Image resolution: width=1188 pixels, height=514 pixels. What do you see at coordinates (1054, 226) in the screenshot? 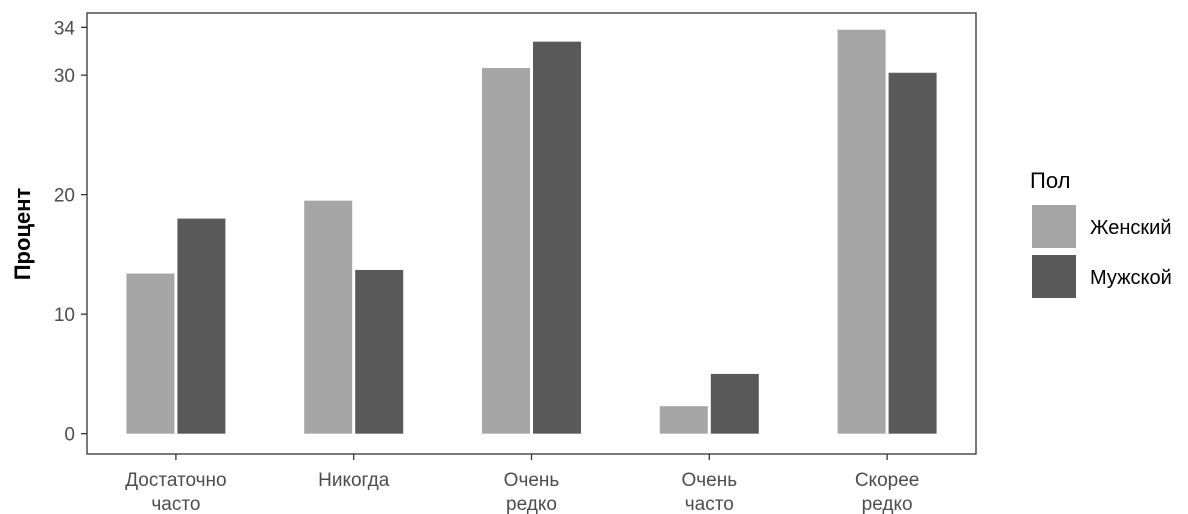
I see `legend-swatch-female` at bounding box center [1054, 226].